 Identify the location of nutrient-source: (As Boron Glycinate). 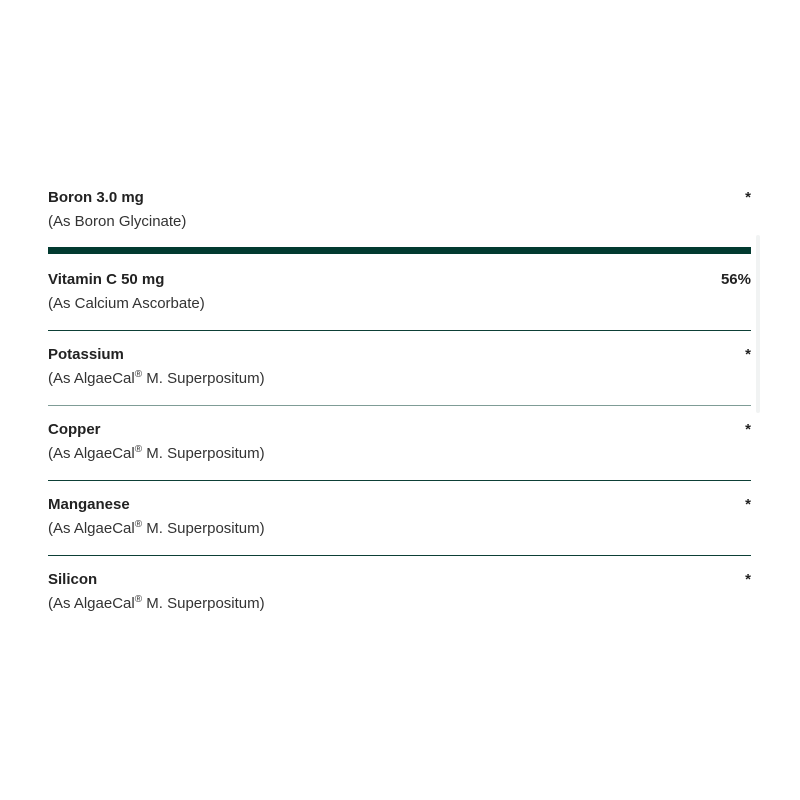
(117, 221).